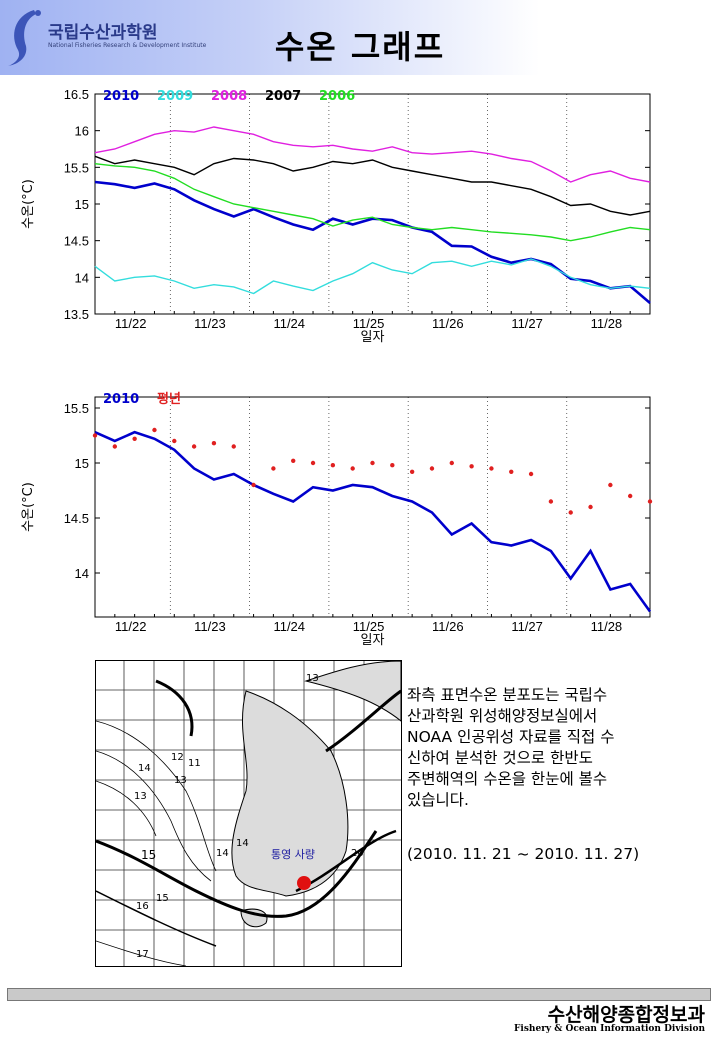  Describe the element at coordinates (373, 640) in the screenshot. I see `chart2-xlabel: 일자` at that location.